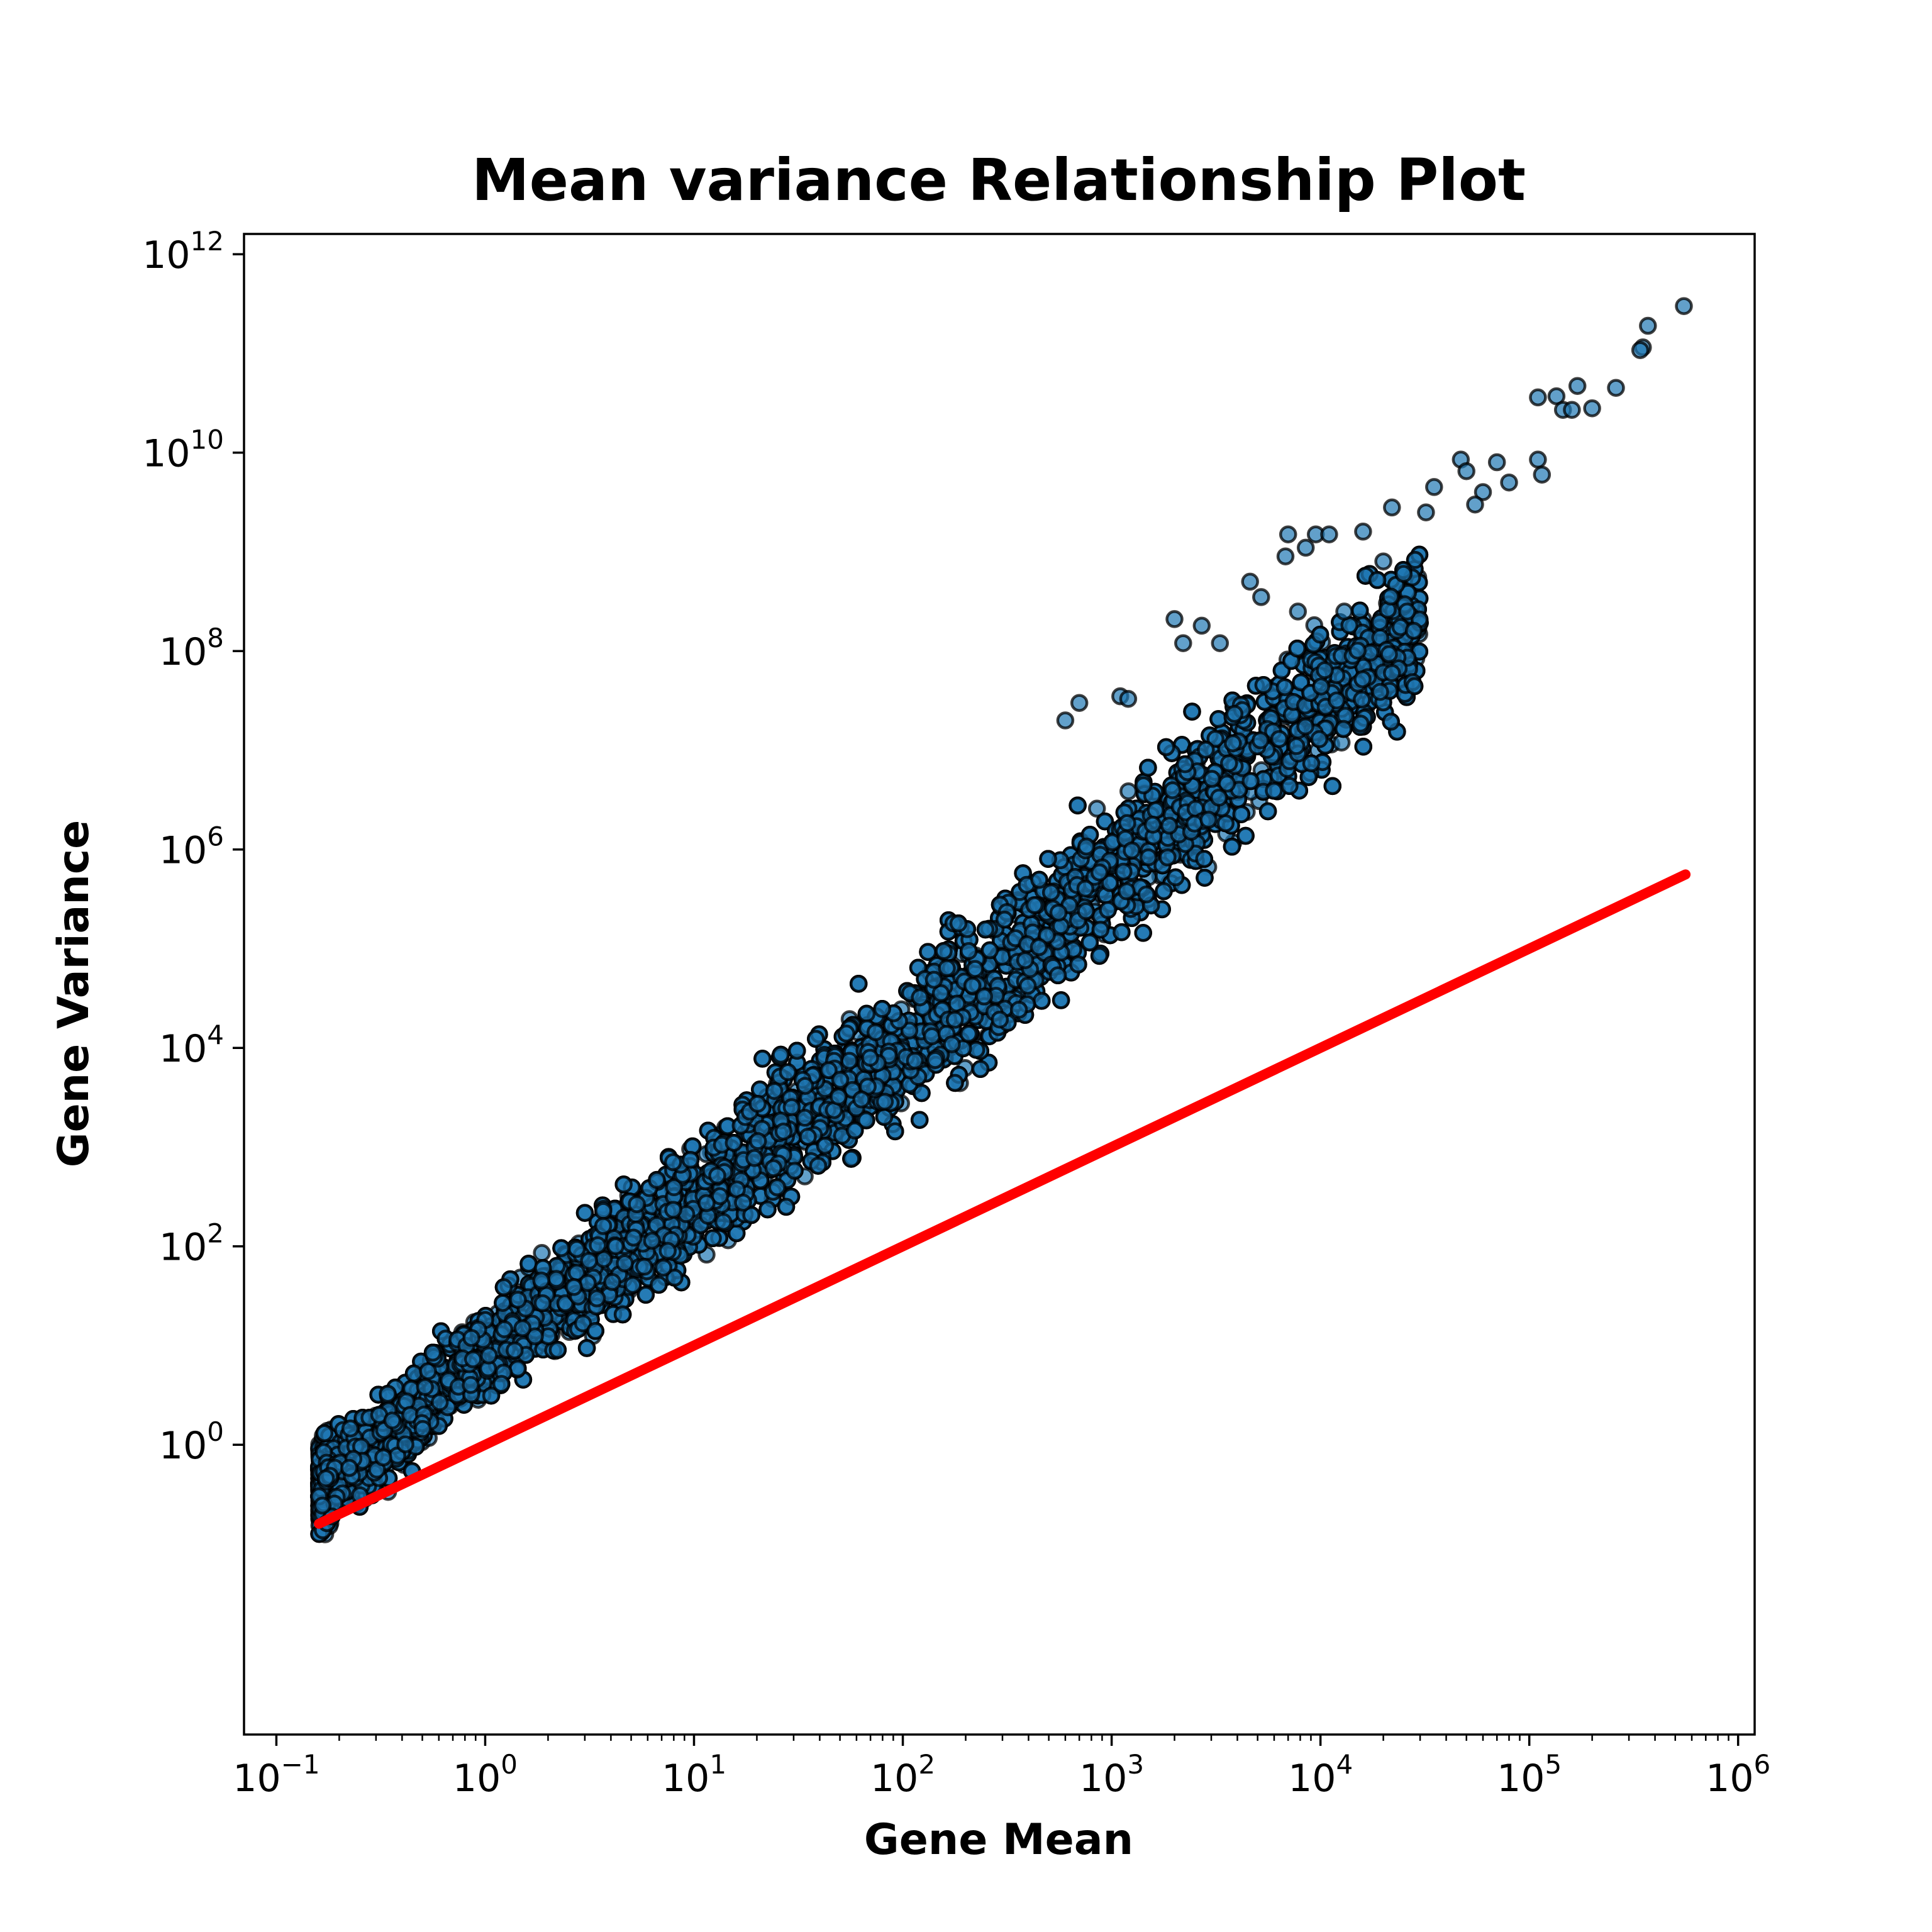 The image size is (1932, 1932). I want to click on y-axis-label: Gene Variance, so click(74, 994).